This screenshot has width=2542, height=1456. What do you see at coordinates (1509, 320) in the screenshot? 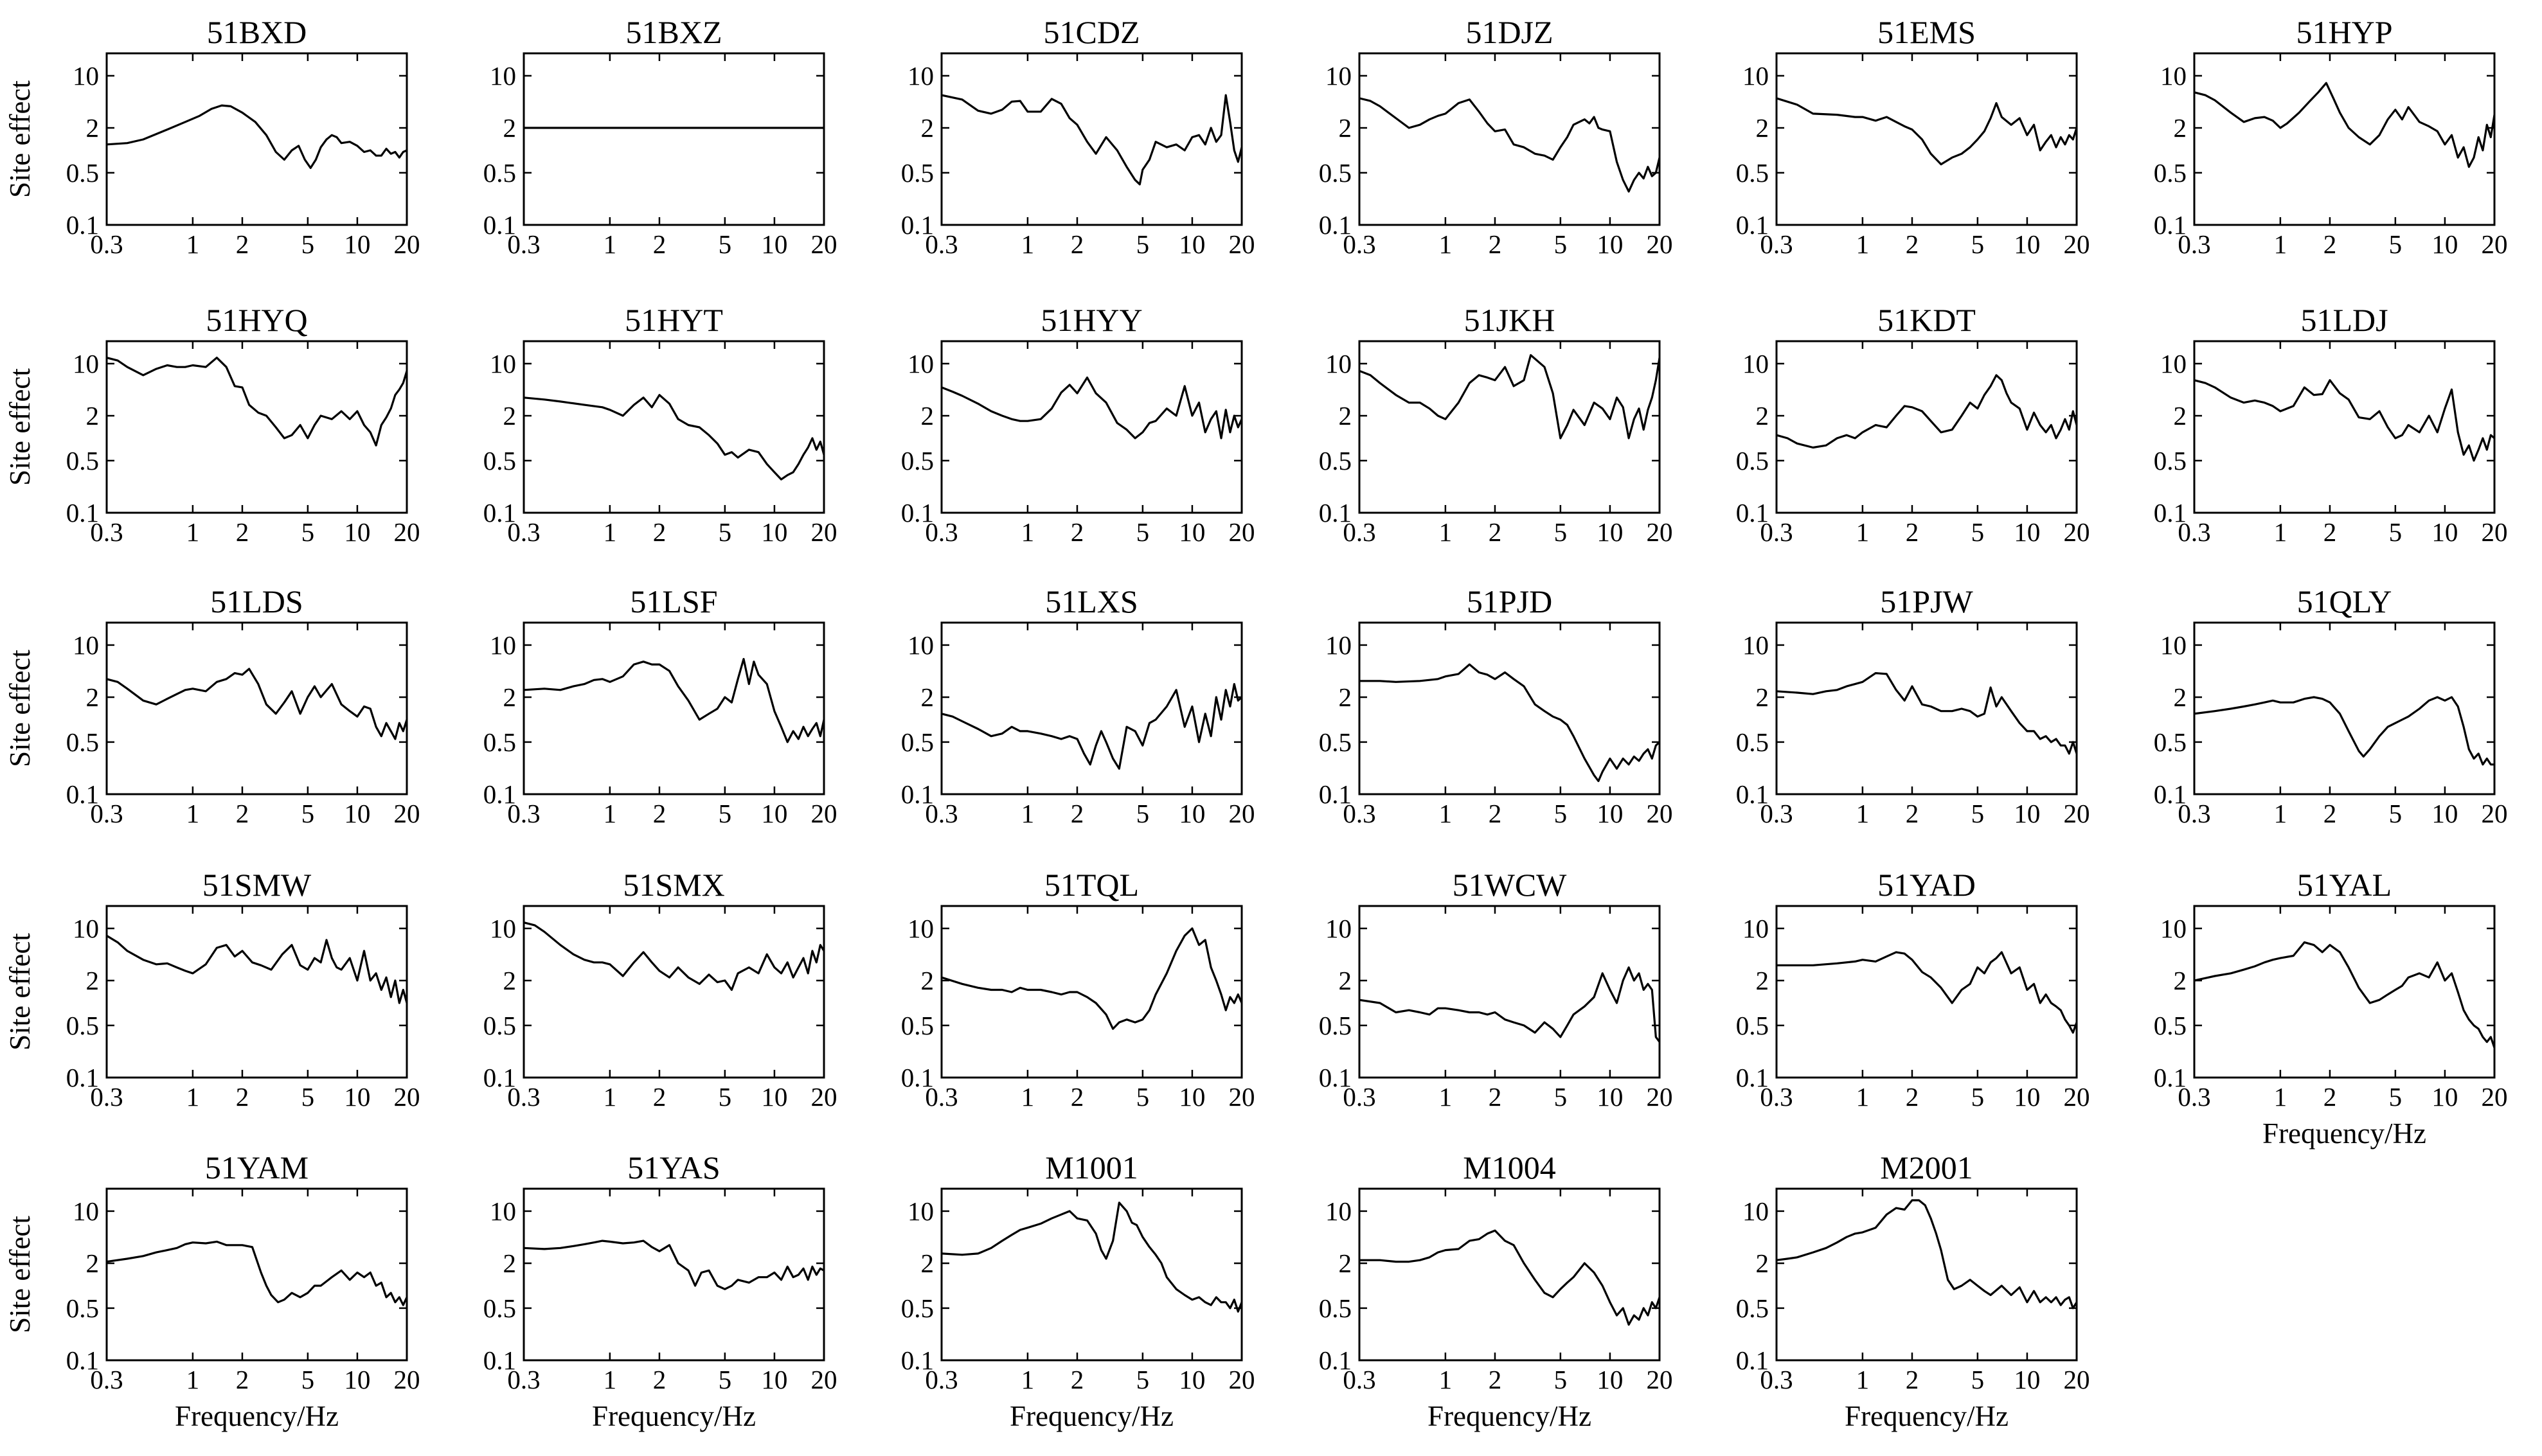
I see `panel-title: 51JKH` at bounding box center [1509, 320].